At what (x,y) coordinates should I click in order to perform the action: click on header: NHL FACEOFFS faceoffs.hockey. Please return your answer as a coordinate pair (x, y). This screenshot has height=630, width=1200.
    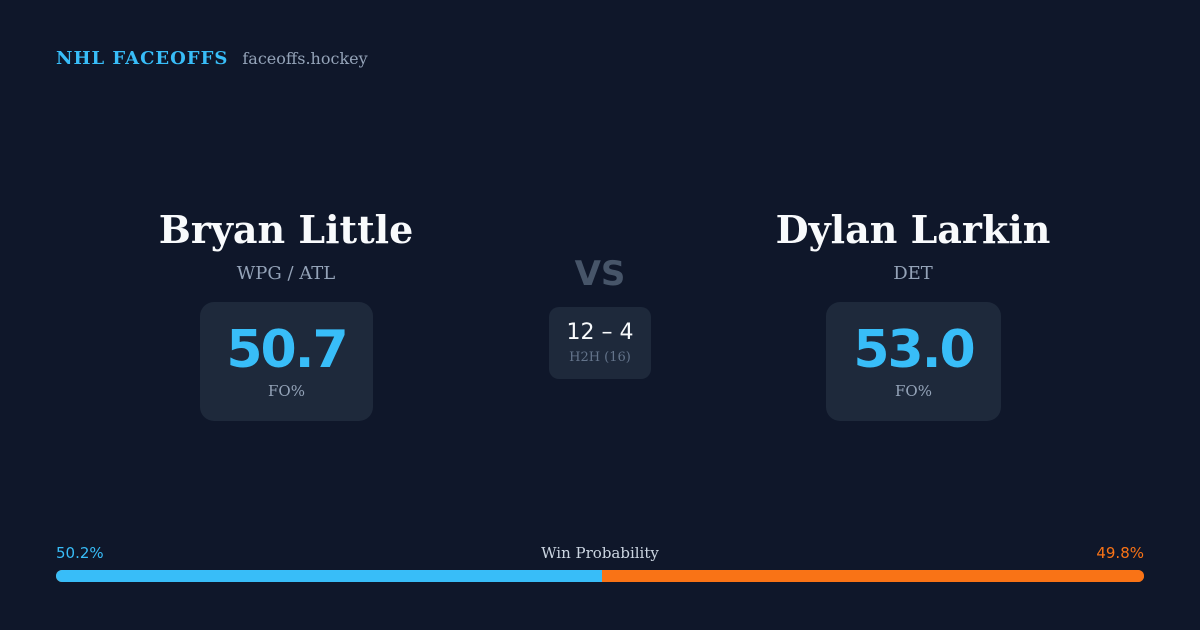
    Looking at the image, I should click on (212, 58).